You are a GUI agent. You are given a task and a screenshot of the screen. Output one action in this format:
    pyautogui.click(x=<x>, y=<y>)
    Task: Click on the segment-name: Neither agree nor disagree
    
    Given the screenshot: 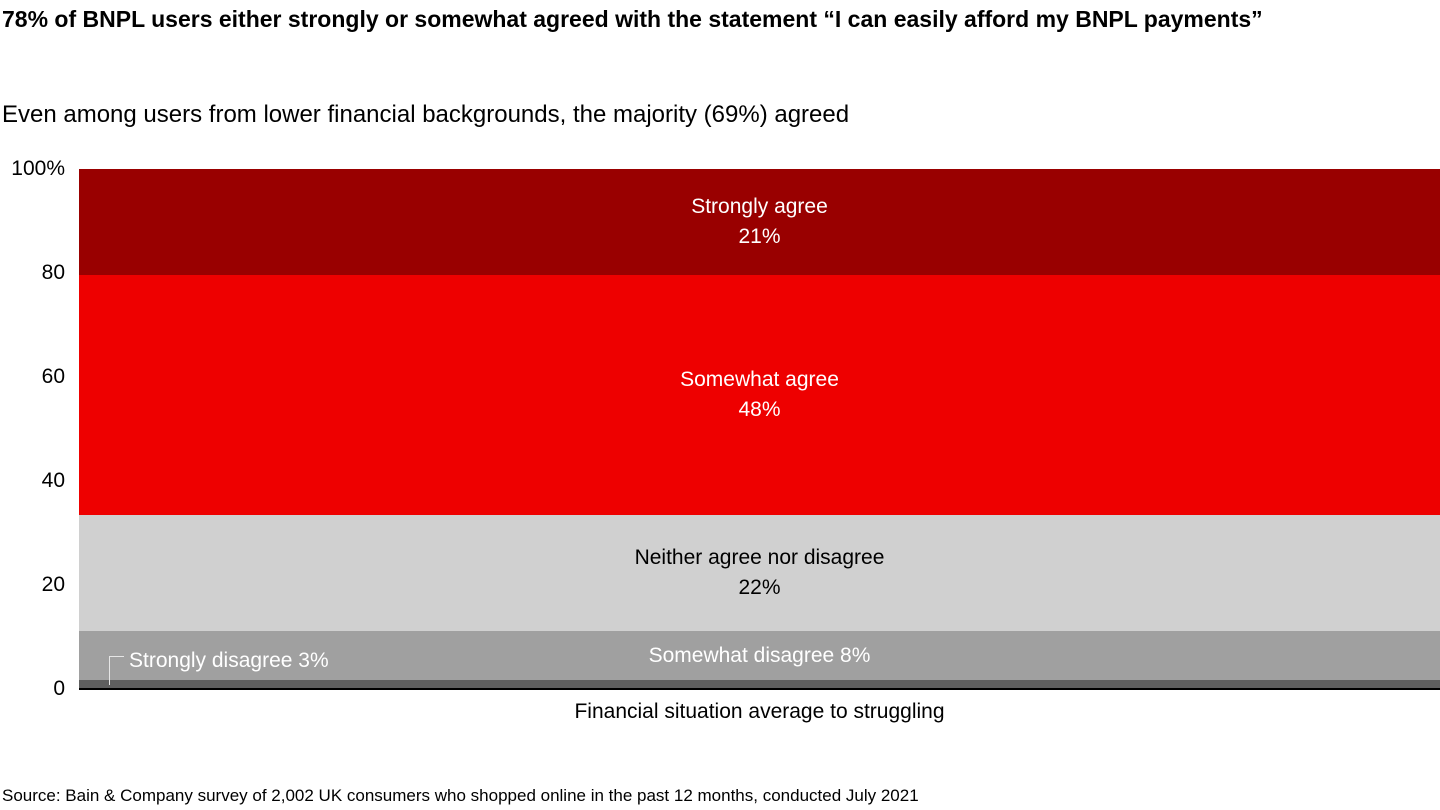 What is the action you would take?
    pyautogui.click(x=759, y=557)
    